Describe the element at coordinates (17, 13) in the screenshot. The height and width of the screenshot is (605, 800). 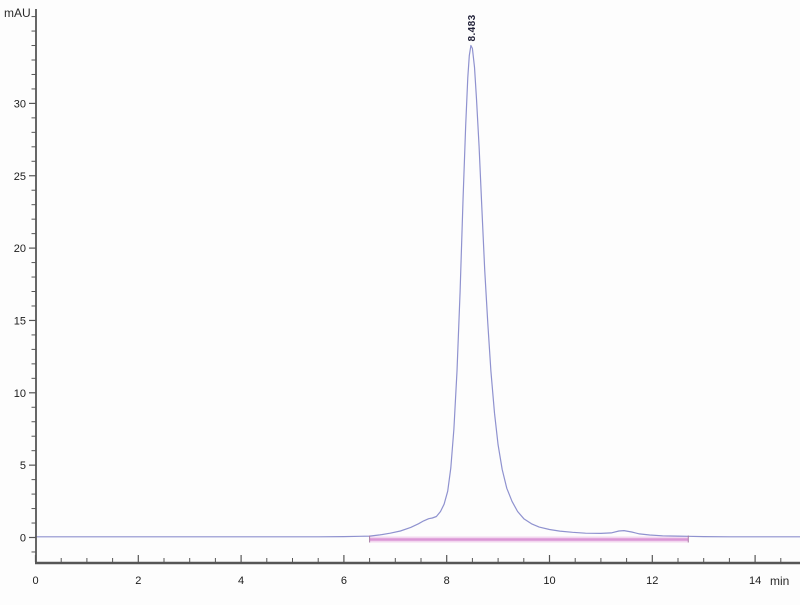
I see `y-axis-unit-label: mAU` at that location.